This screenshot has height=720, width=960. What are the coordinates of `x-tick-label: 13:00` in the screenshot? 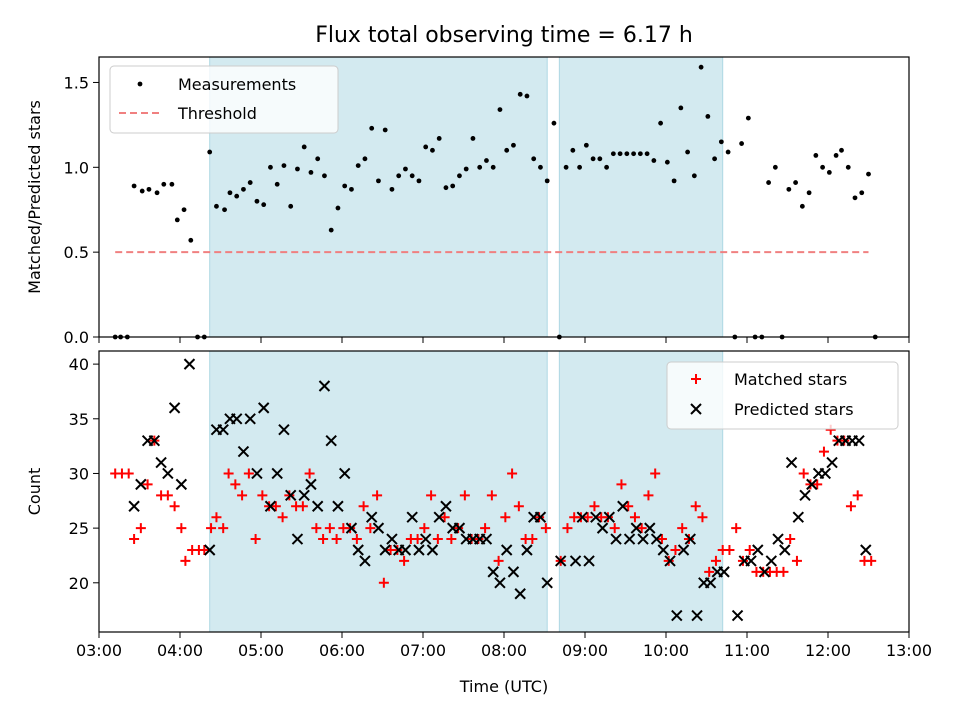 It's located at (909, 650).